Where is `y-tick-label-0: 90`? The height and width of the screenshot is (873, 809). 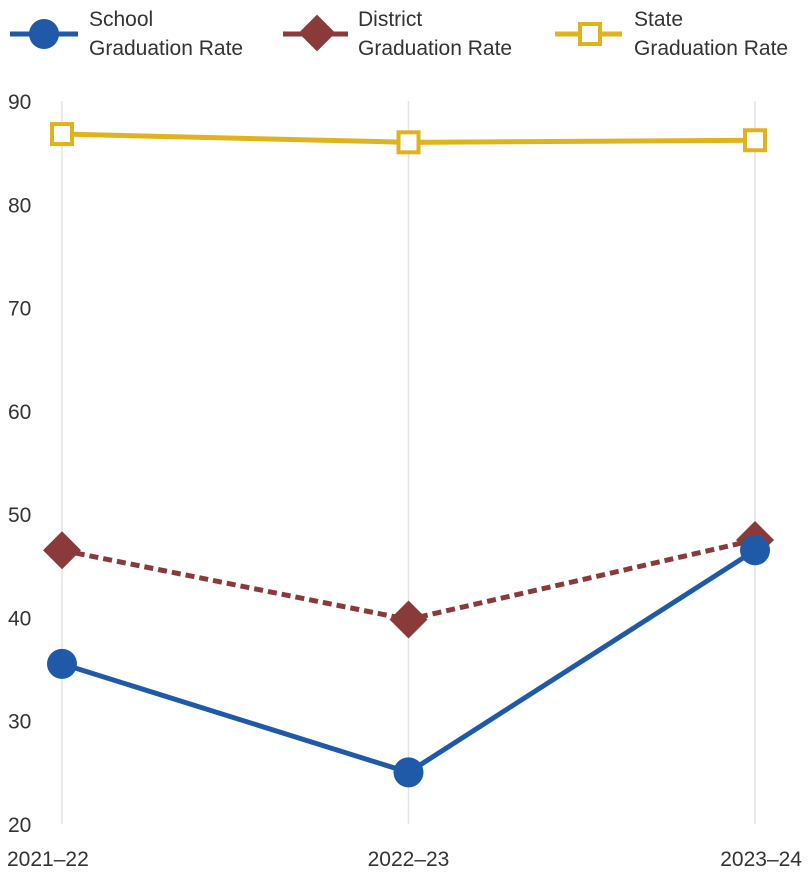 y-tick-label-0: 90 is located at coordinates (19, 102).